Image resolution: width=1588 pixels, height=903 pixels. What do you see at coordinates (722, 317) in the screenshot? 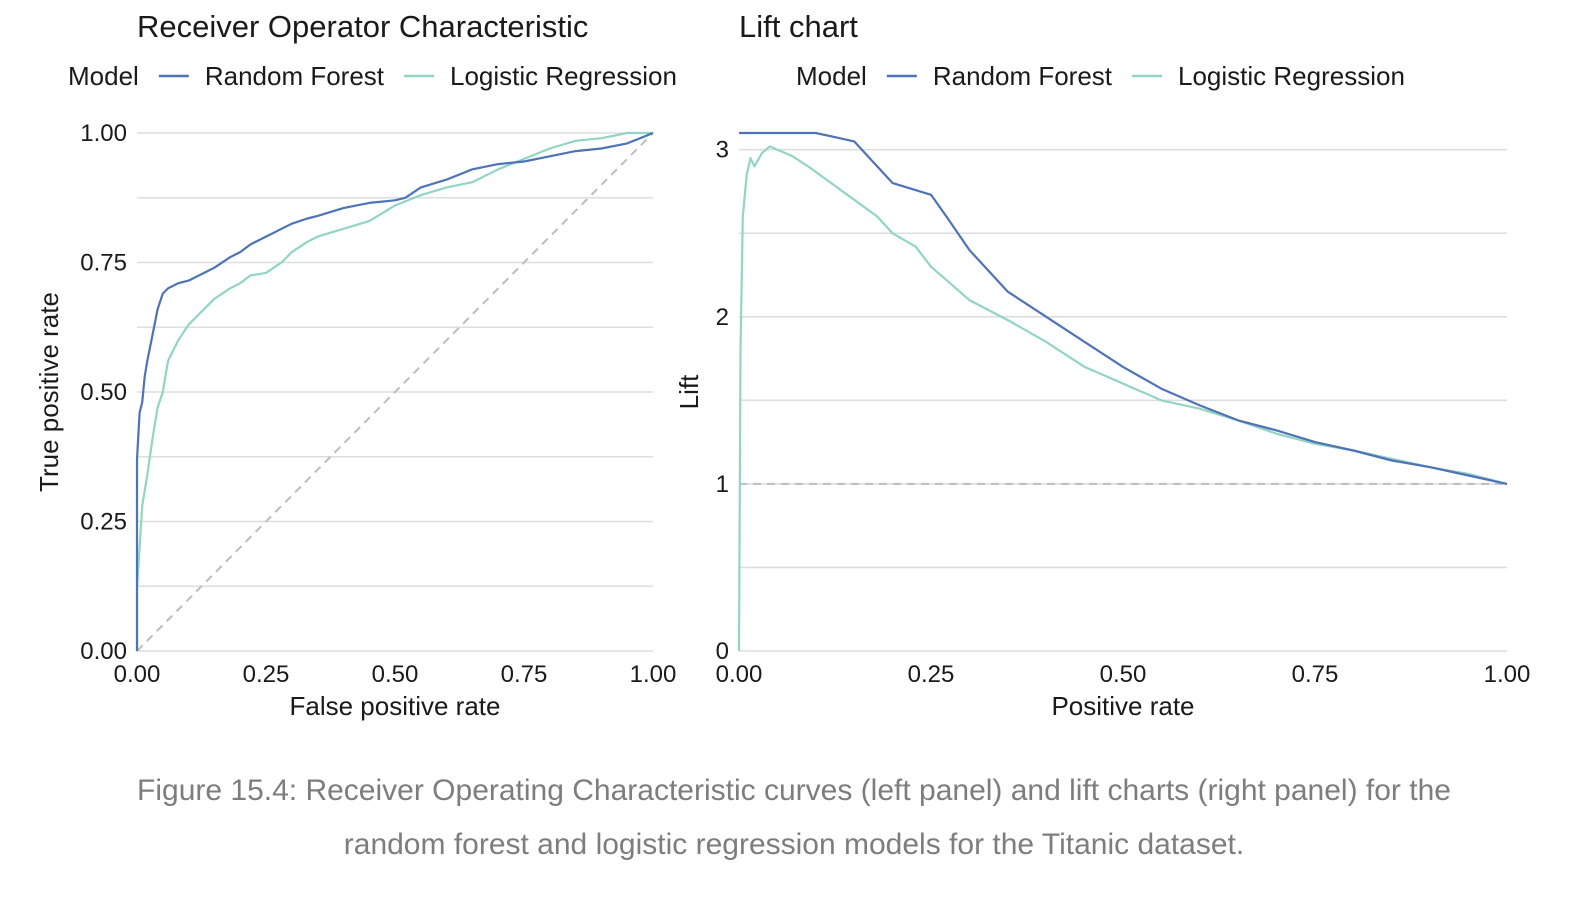
I see `y-tick-label: 2` at bounding box center [722, 317].